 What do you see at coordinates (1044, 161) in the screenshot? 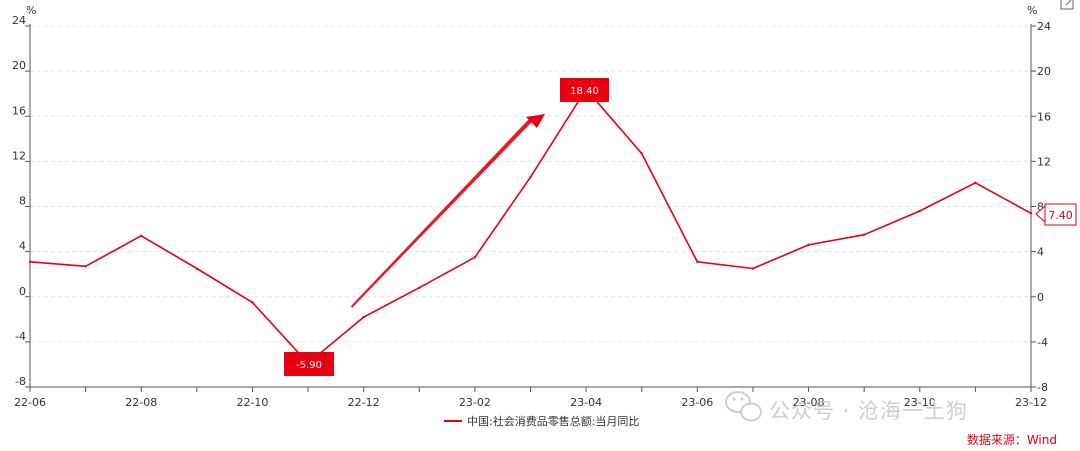
I see `y-tick-label-right: 12` at bounding box center [1044, 161].